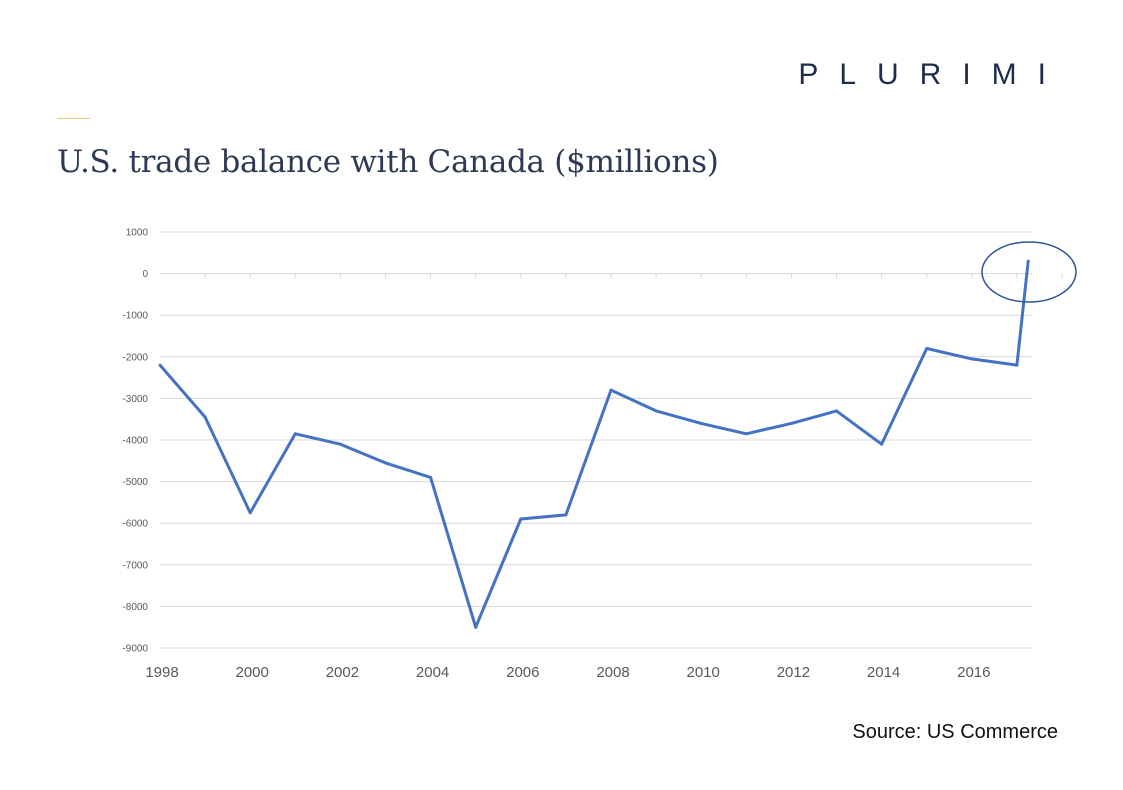 This screenshot has height=790, width=1123. Describe the element at coordinates (431, 477) in the screenshot. I see `data-point-2004` at that location.